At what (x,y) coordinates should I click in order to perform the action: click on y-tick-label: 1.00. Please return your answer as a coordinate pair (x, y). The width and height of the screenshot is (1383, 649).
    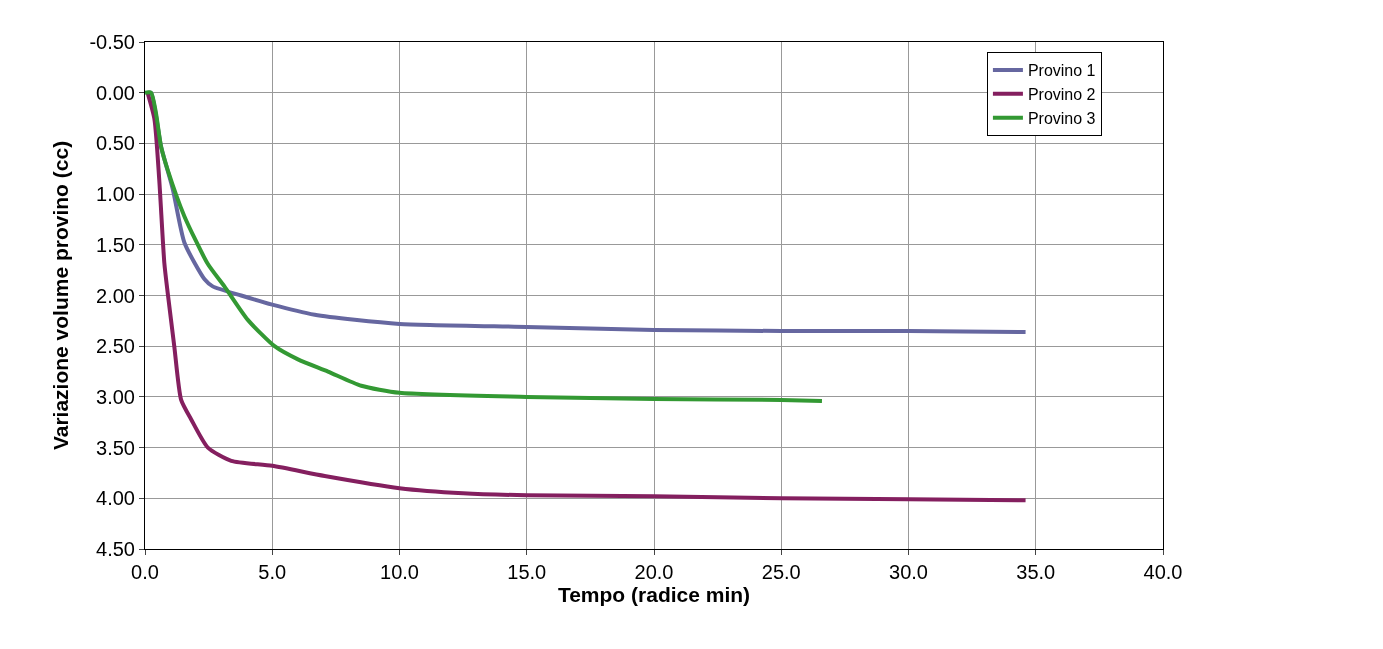
    Looking at the image, I should click on (115, 194).